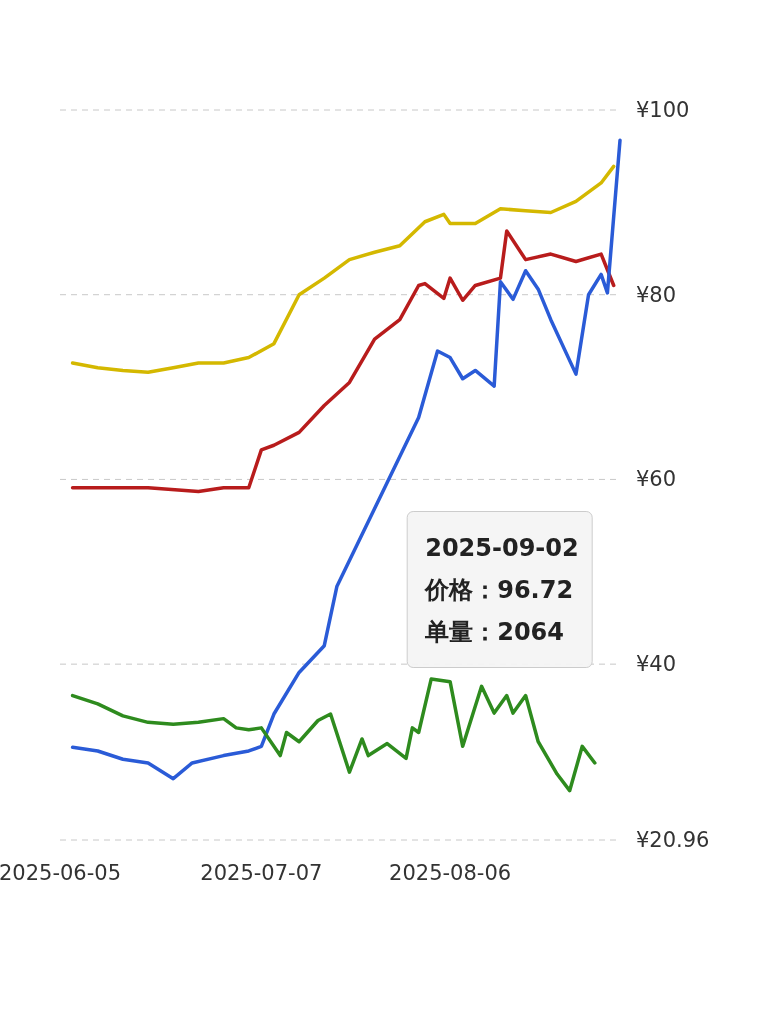  Describe the element at coordinates (656, 294) in the screenshot. I see `y-tick-label: ¥80` at that location.